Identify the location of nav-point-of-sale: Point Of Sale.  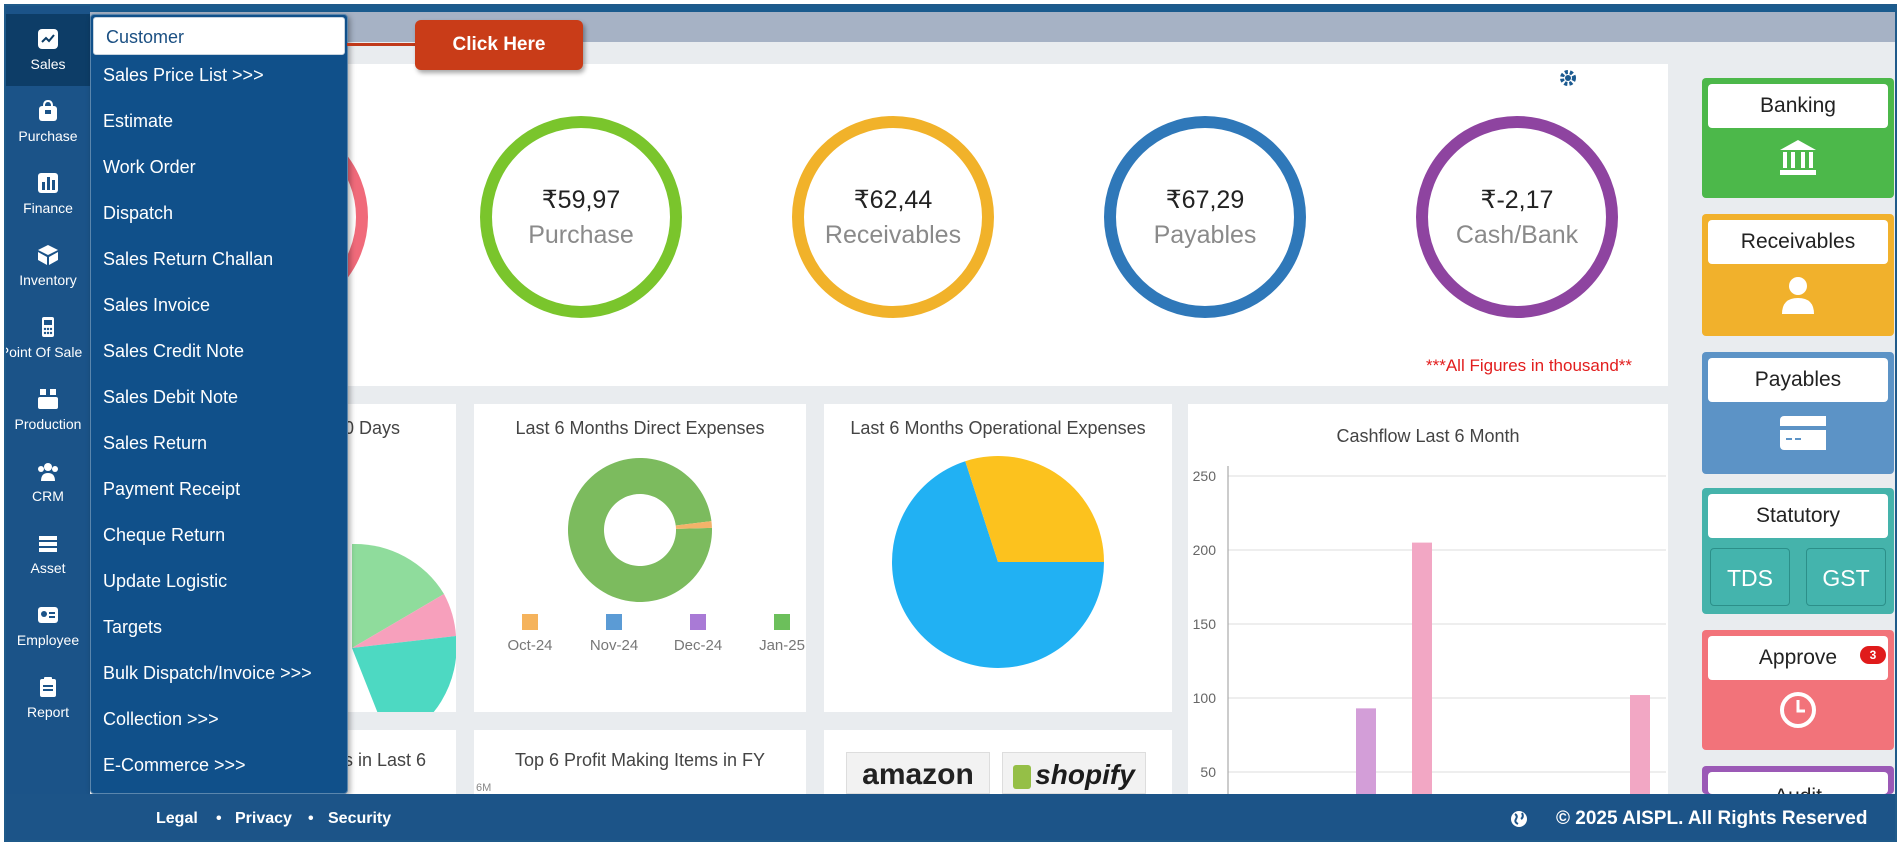
(48, 338).